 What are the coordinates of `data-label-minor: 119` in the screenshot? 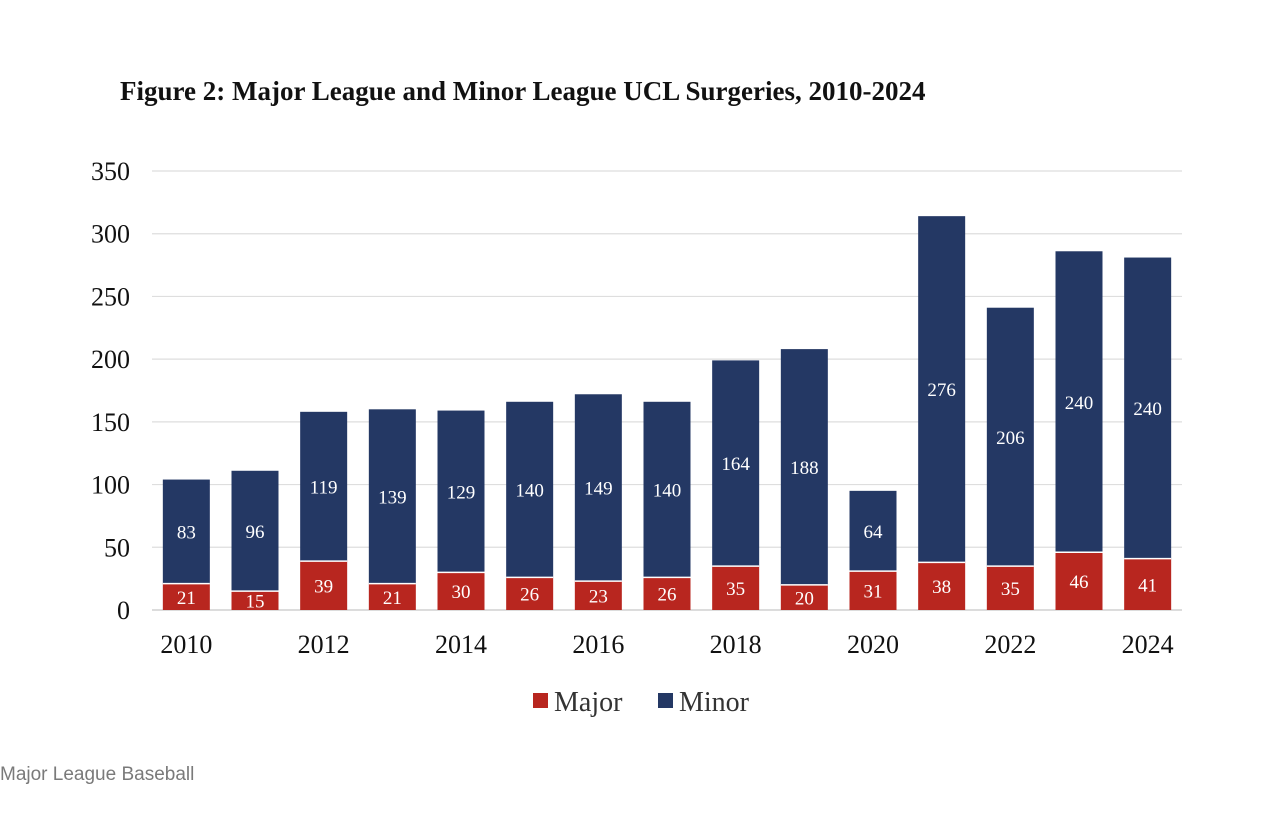 It's located at (324, 487).